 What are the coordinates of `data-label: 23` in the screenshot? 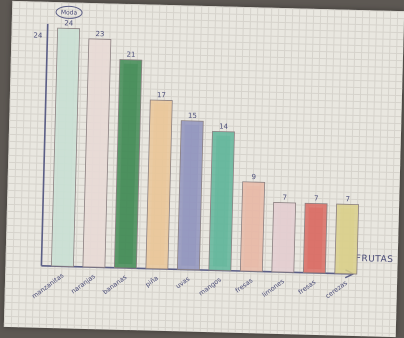 It's located at (99, 34).